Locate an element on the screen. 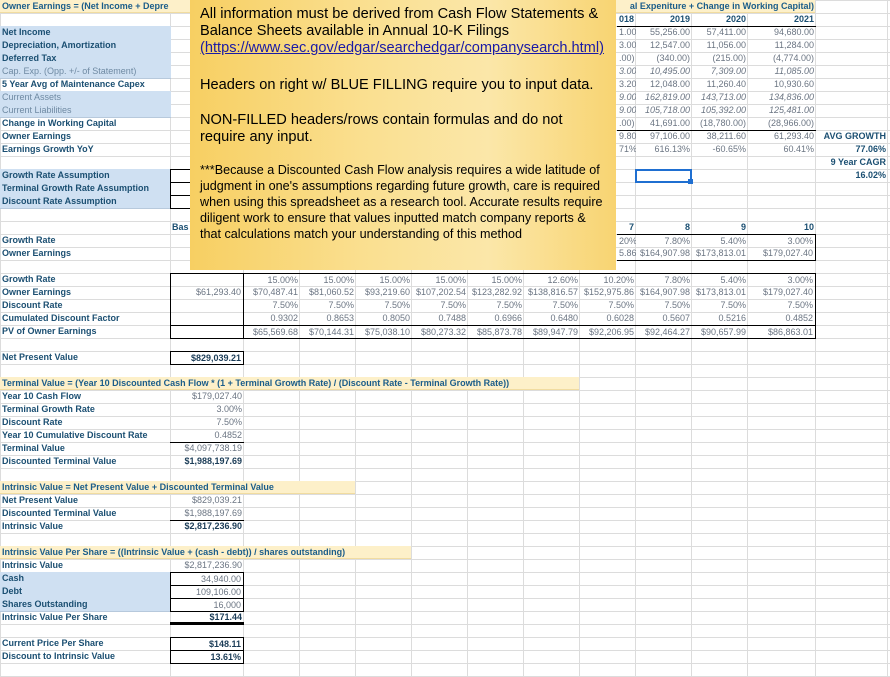 This screenshot has height=677, width=890. cell-change-in-working-capital-l: (28,966.00) is located at coordinates (781, 124).